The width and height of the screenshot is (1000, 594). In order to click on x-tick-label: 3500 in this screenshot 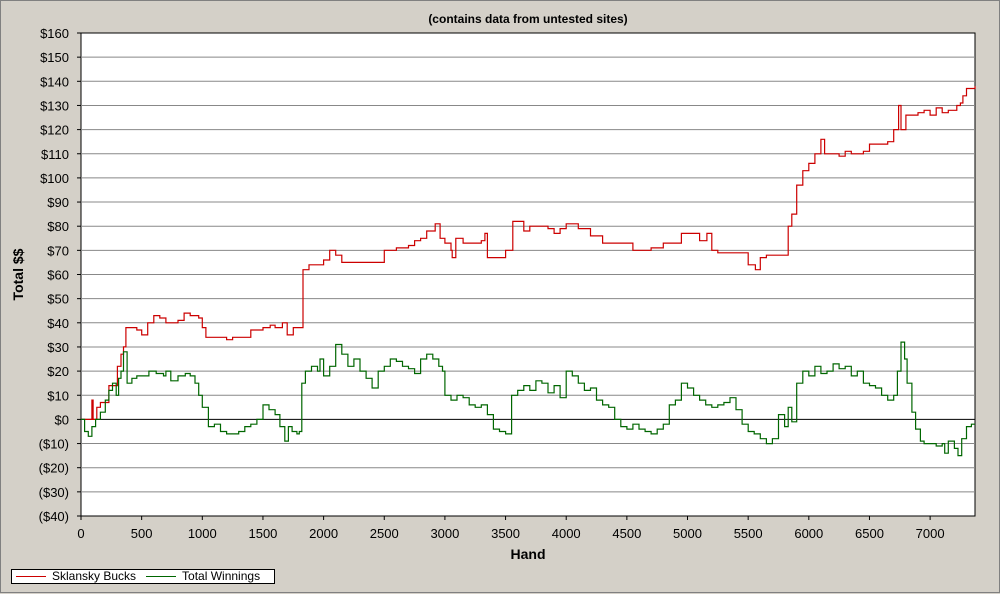, I will do `click(505, 533)`.